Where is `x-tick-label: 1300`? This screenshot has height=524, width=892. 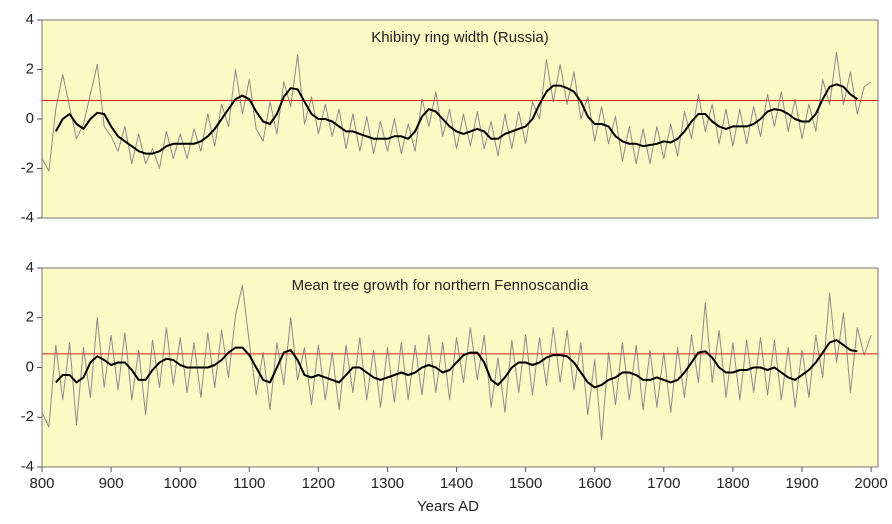 x-tick-label: 1300 is located at coordinates (387, 483).